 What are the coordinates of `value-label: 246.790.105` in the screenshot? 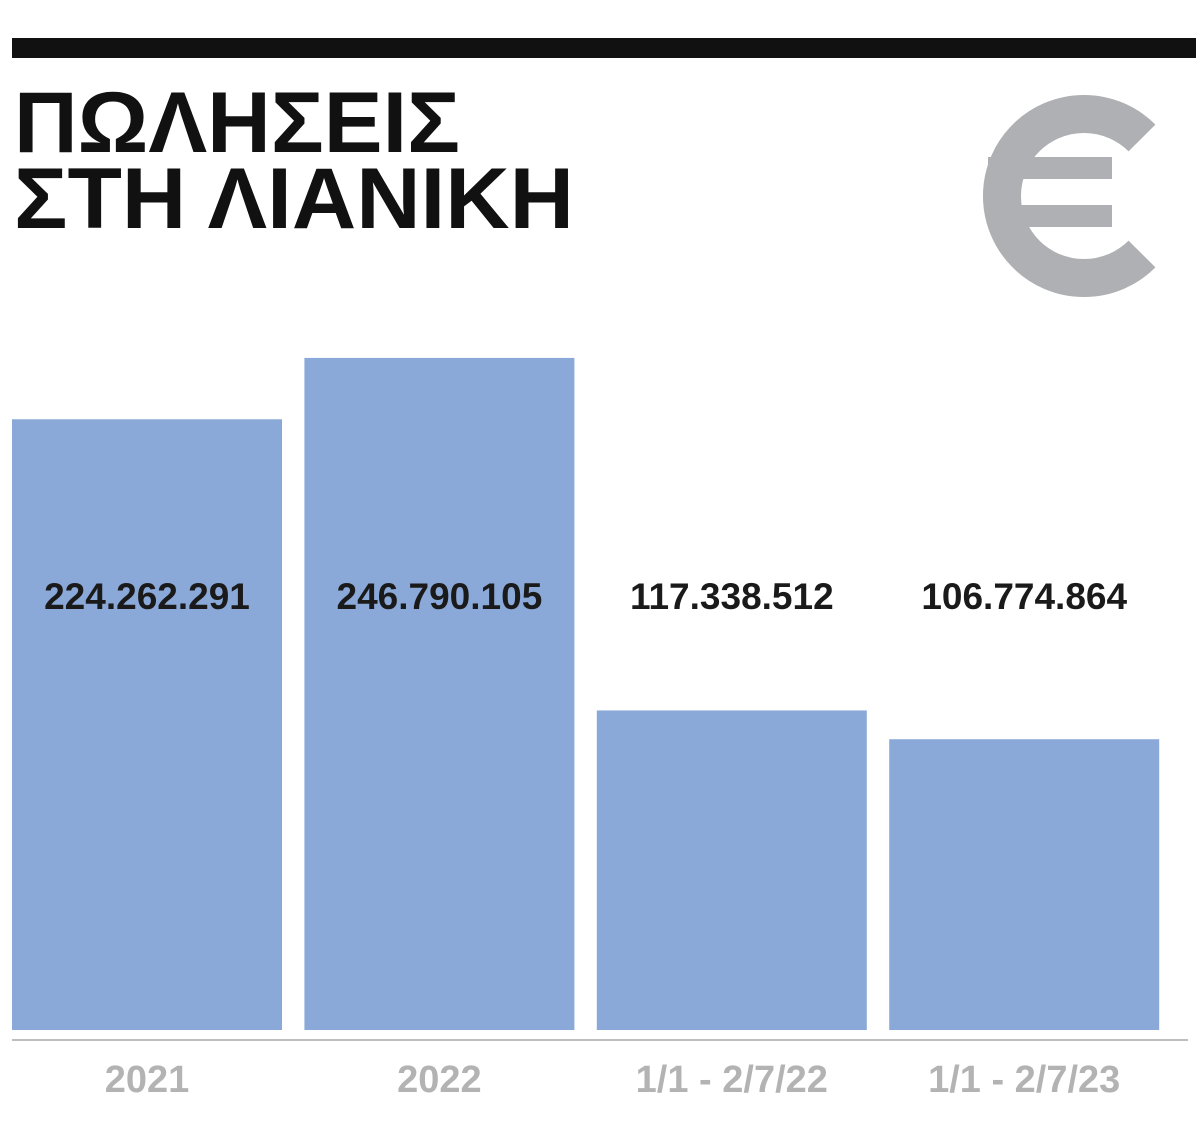 It's located at (440, 596).